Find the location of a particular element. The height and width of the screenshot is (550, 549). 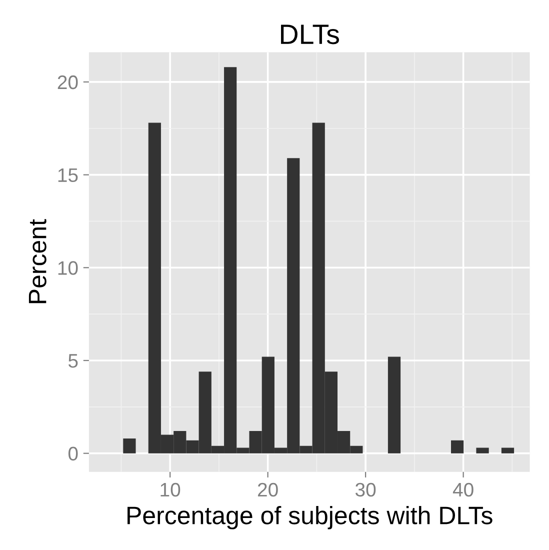

x-axis-title: Percentage of subjects with DLTs is located at coordinates (310, 518).